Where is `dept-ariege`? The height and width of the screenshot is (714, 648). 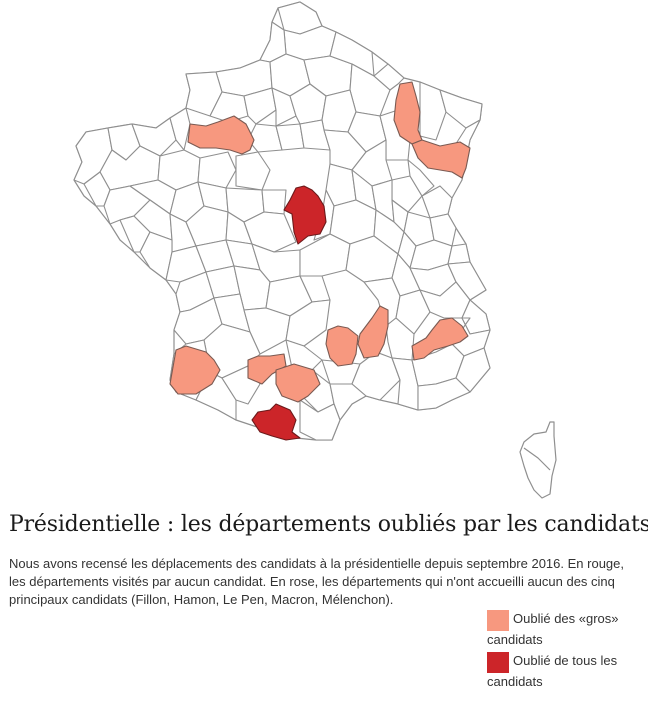 dept-ariege is located at coordinates (276, 422).